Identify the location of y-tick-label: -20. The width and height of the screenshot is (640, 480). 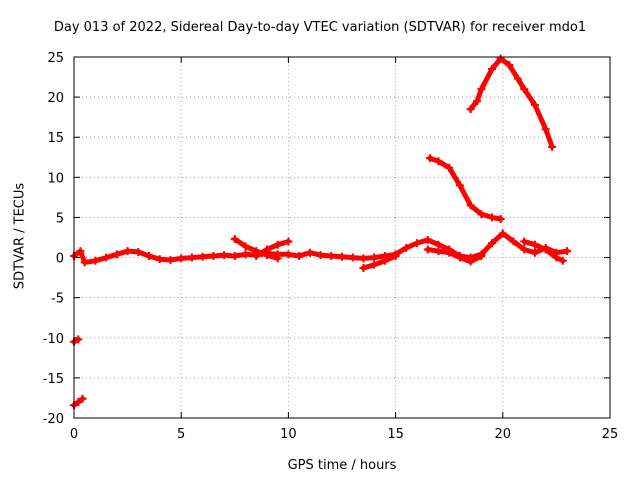
(53, 419).